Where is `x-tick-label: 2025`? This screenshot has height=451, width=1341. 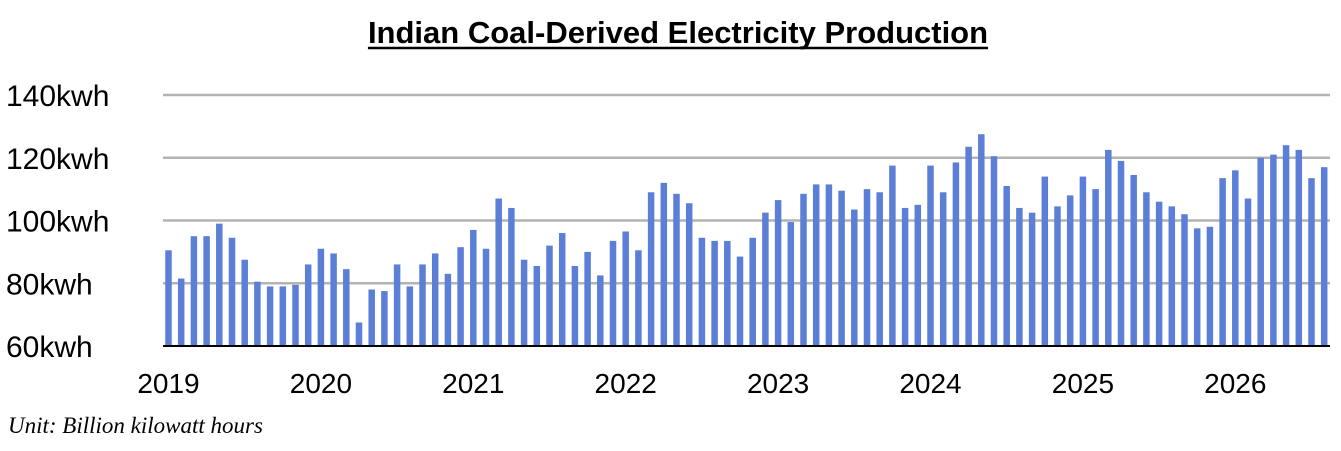 x-tick-label: 2025 is located at coordinates (1083, 383).